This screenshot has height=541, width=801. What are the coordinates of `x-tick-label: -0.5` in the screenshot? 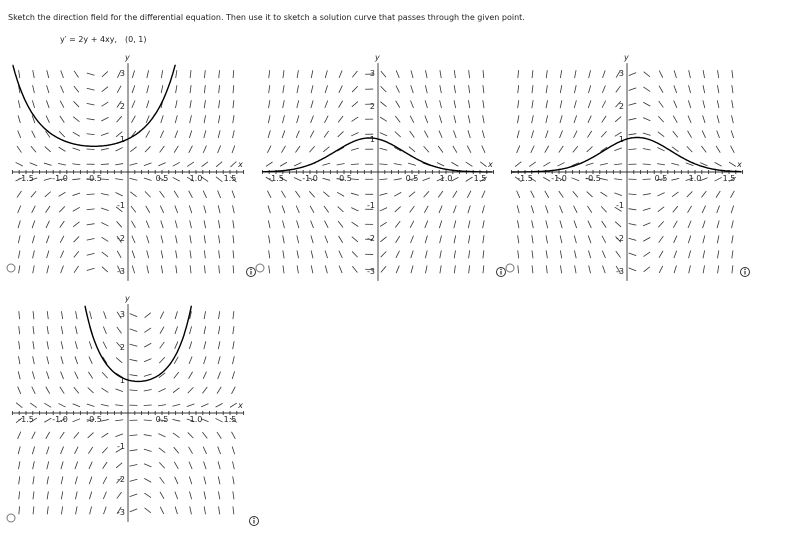 It's located at (94, 419).